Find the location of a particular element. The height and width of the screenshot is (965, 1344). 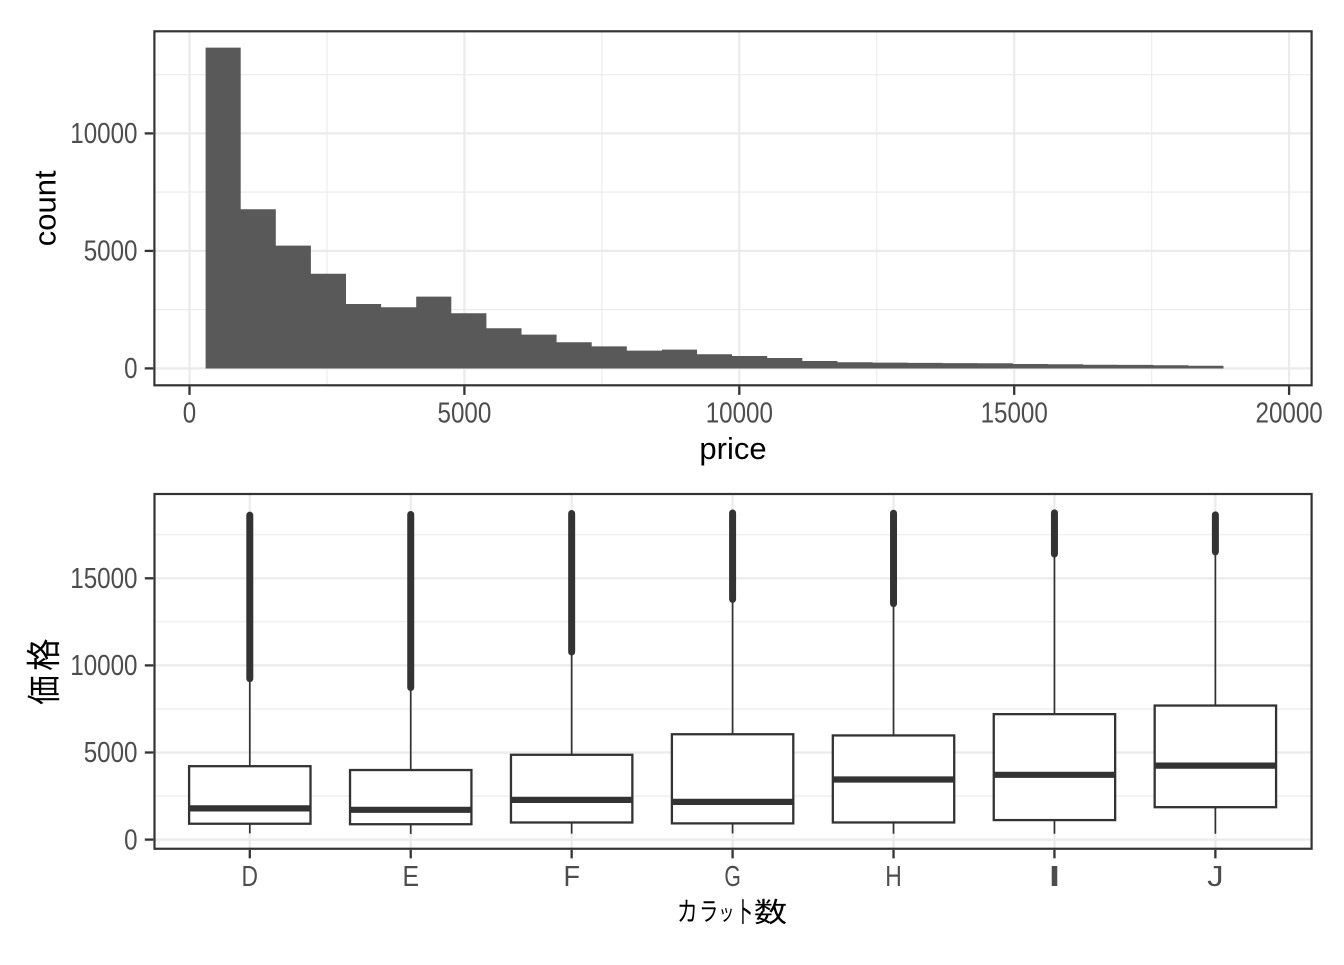

svg-text: E is located at coordinates (410, 877).